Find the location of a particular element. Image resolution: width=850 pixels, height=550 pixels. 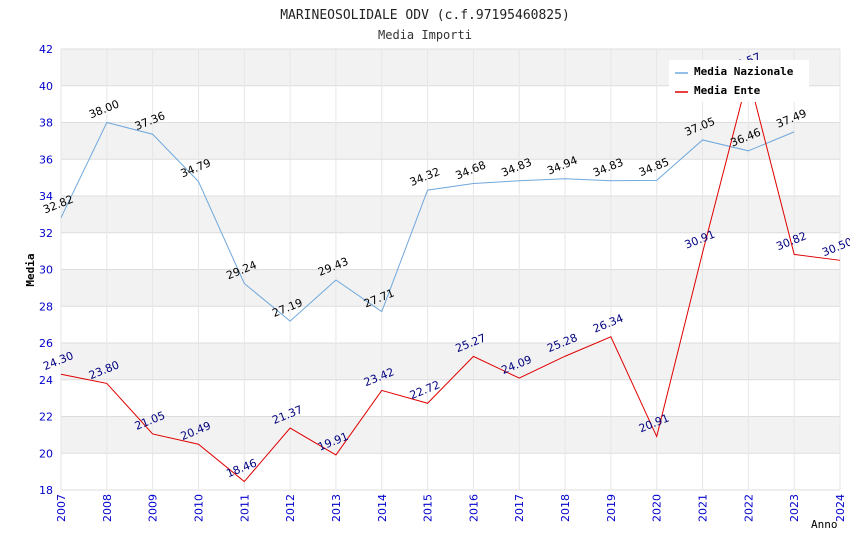

x-tick-label: 2008 is located at coordinates (107, 508).